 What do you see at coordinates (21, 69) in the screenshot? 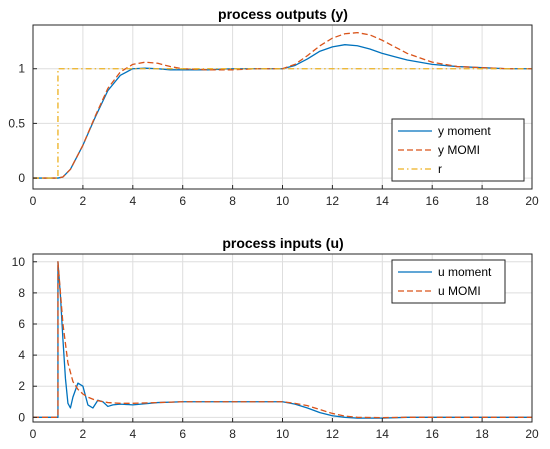
I see `outputs-y-tick-label: 1` at bounding box center [21, 69].